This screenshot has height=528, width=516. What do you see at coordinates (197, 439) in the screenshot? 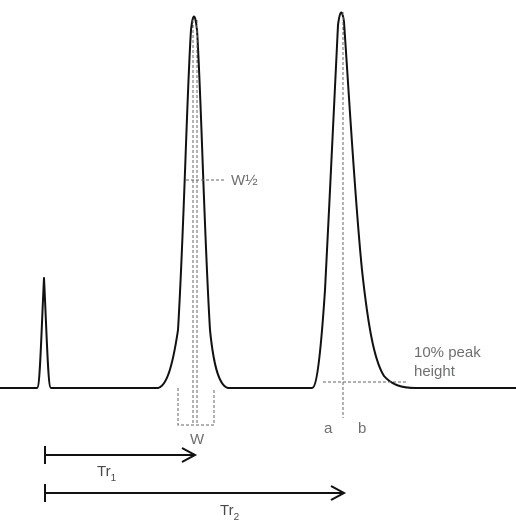
I see `w-label: W` at bounding box center [197, 439].